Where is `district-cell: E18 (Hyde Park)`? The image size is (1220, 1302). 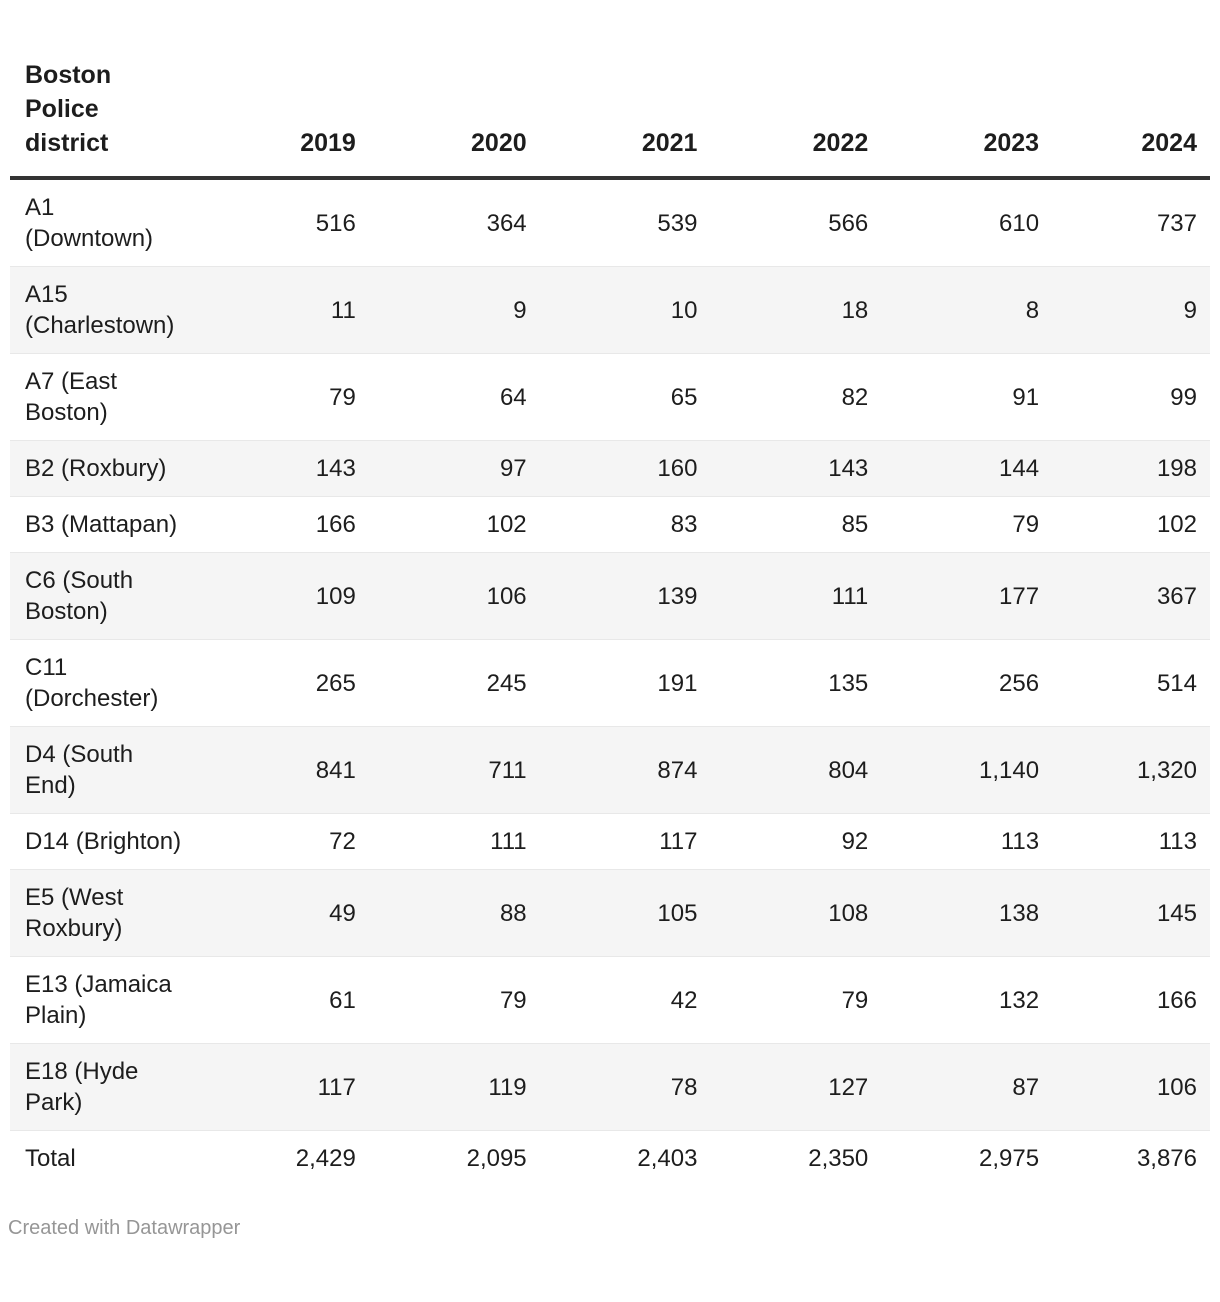 district-cell: E18 (Hyde Park) is located at coordinates (82, 1087).